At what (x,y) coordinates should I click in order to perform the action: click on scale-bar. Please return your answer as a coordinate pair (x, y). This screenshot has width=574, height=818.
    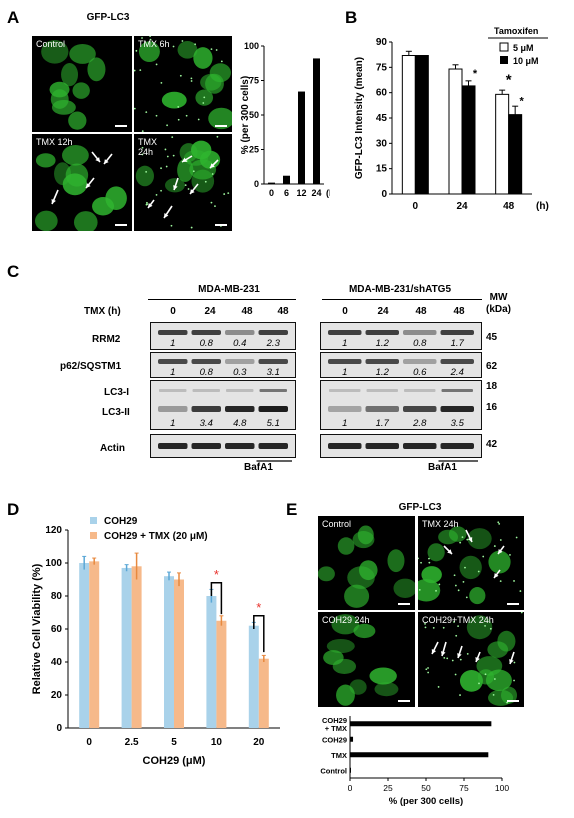
    Looking at the image, I should click on (404, 701).